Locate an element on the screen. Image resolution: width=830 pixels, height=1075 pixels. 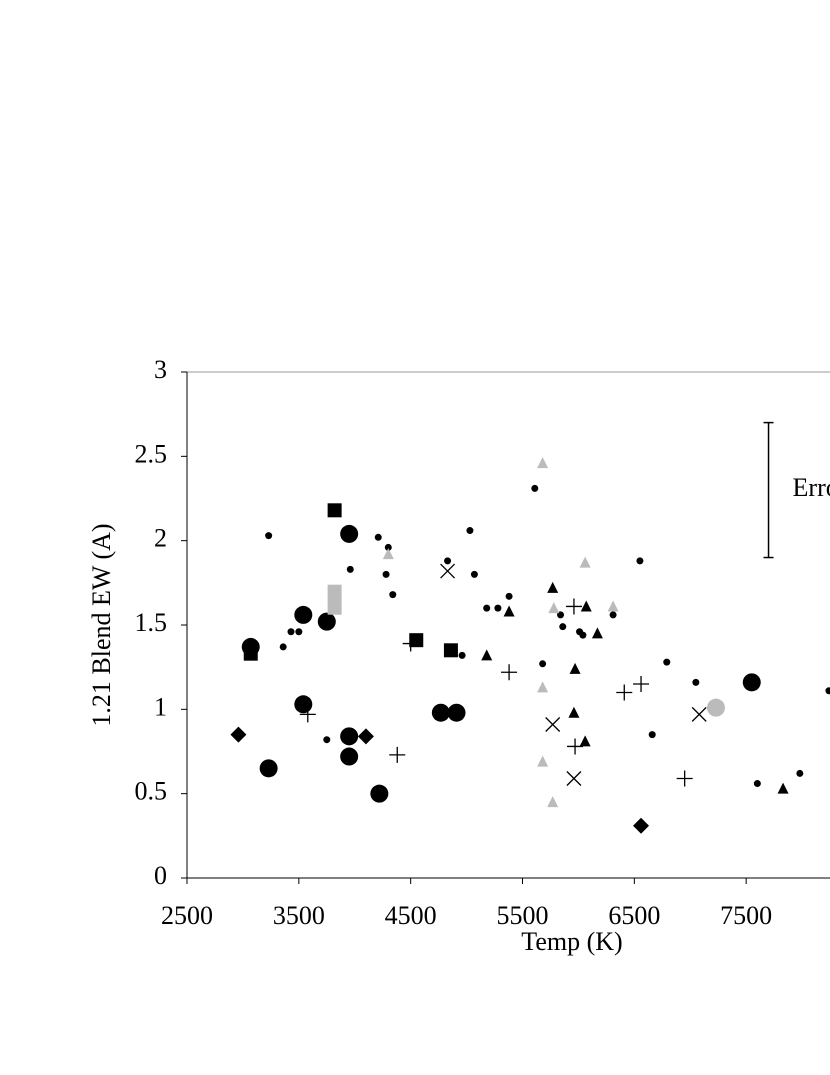
x-tick-label: 6500 is located at coordinates (634, 915).